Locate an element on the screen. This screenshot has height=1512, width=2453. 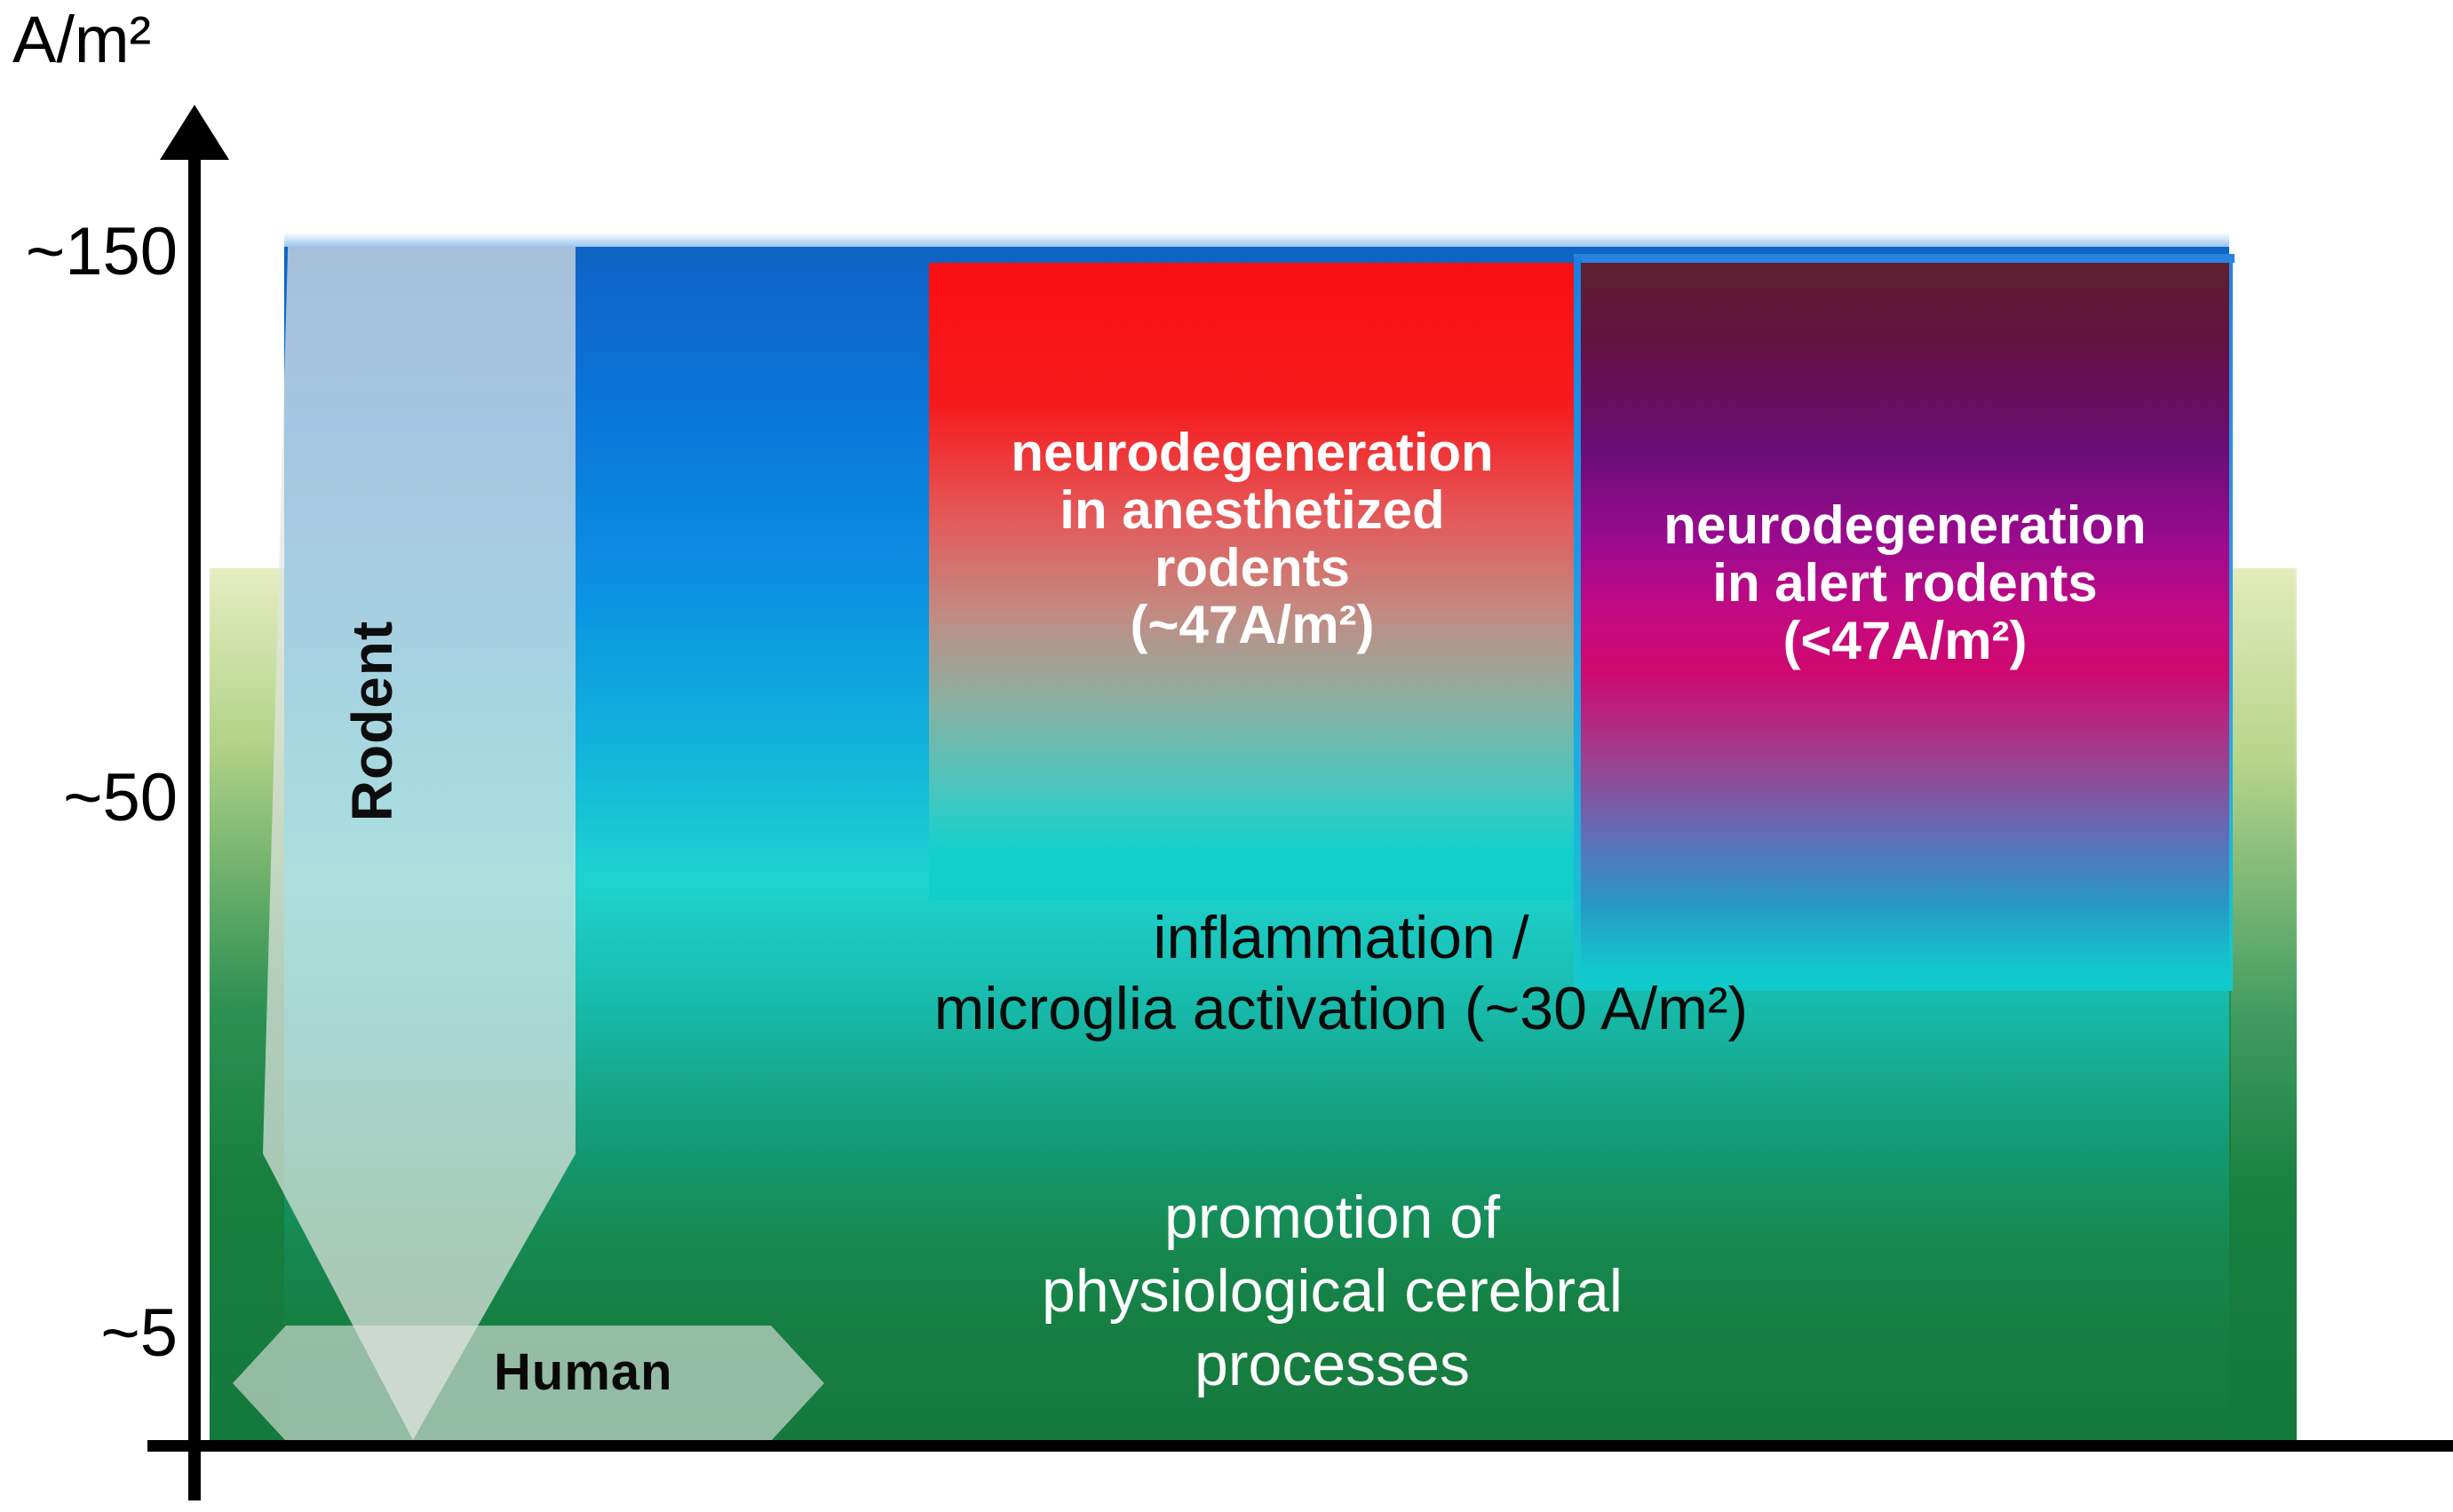
x-axis-line is located at coordinates (1300, 1446).